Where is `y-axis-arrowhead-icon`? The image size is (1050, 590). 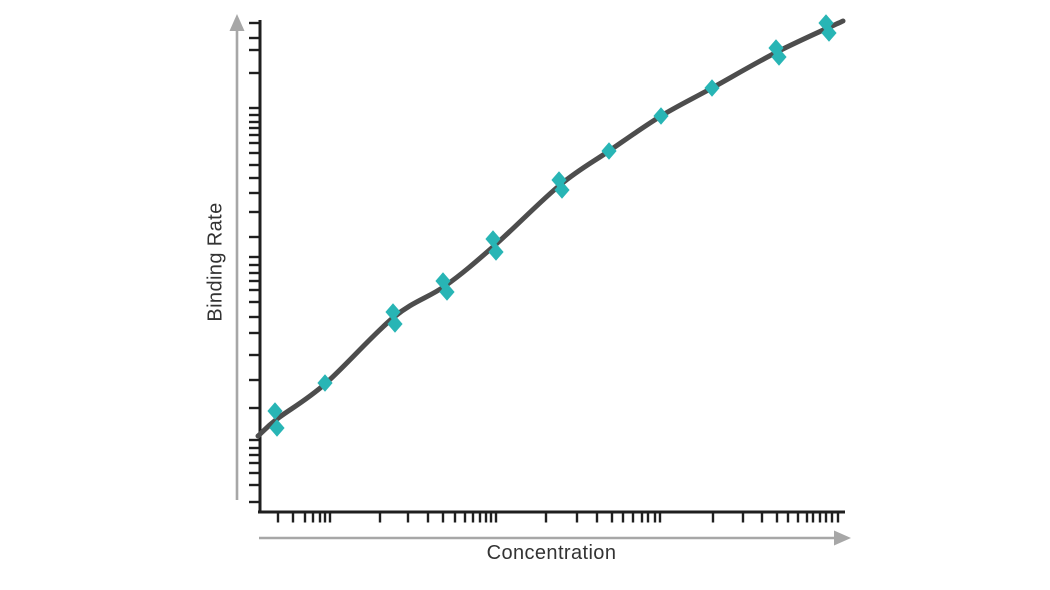 y-axis-arrowhead-icon is located at coordinates (237, 22).